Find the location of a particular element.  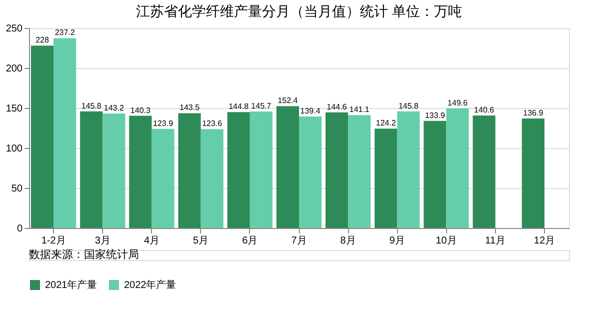

y-tick-label: 50 is located at coordinates (17, 189).